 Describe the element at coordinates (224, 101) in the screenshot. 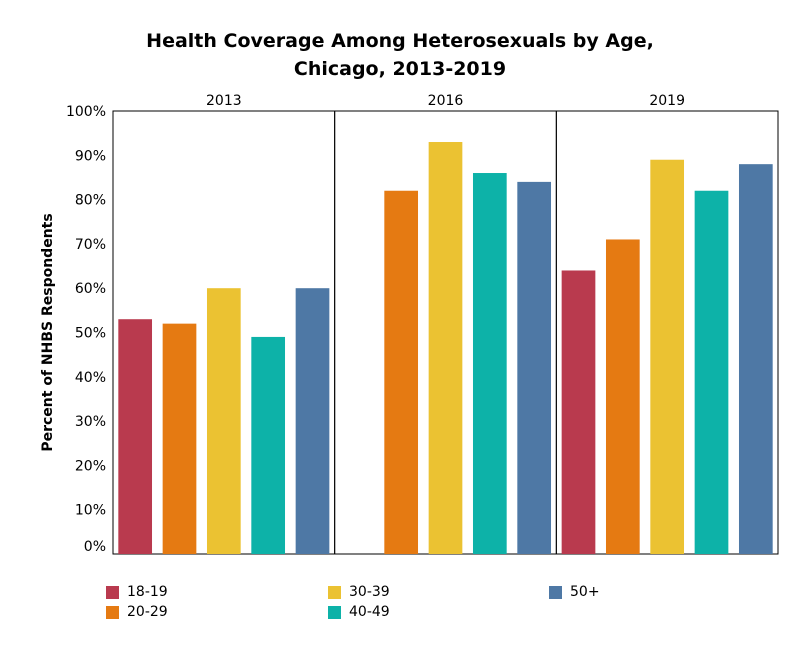

I see `panel-header-2013: 2013` at that location.